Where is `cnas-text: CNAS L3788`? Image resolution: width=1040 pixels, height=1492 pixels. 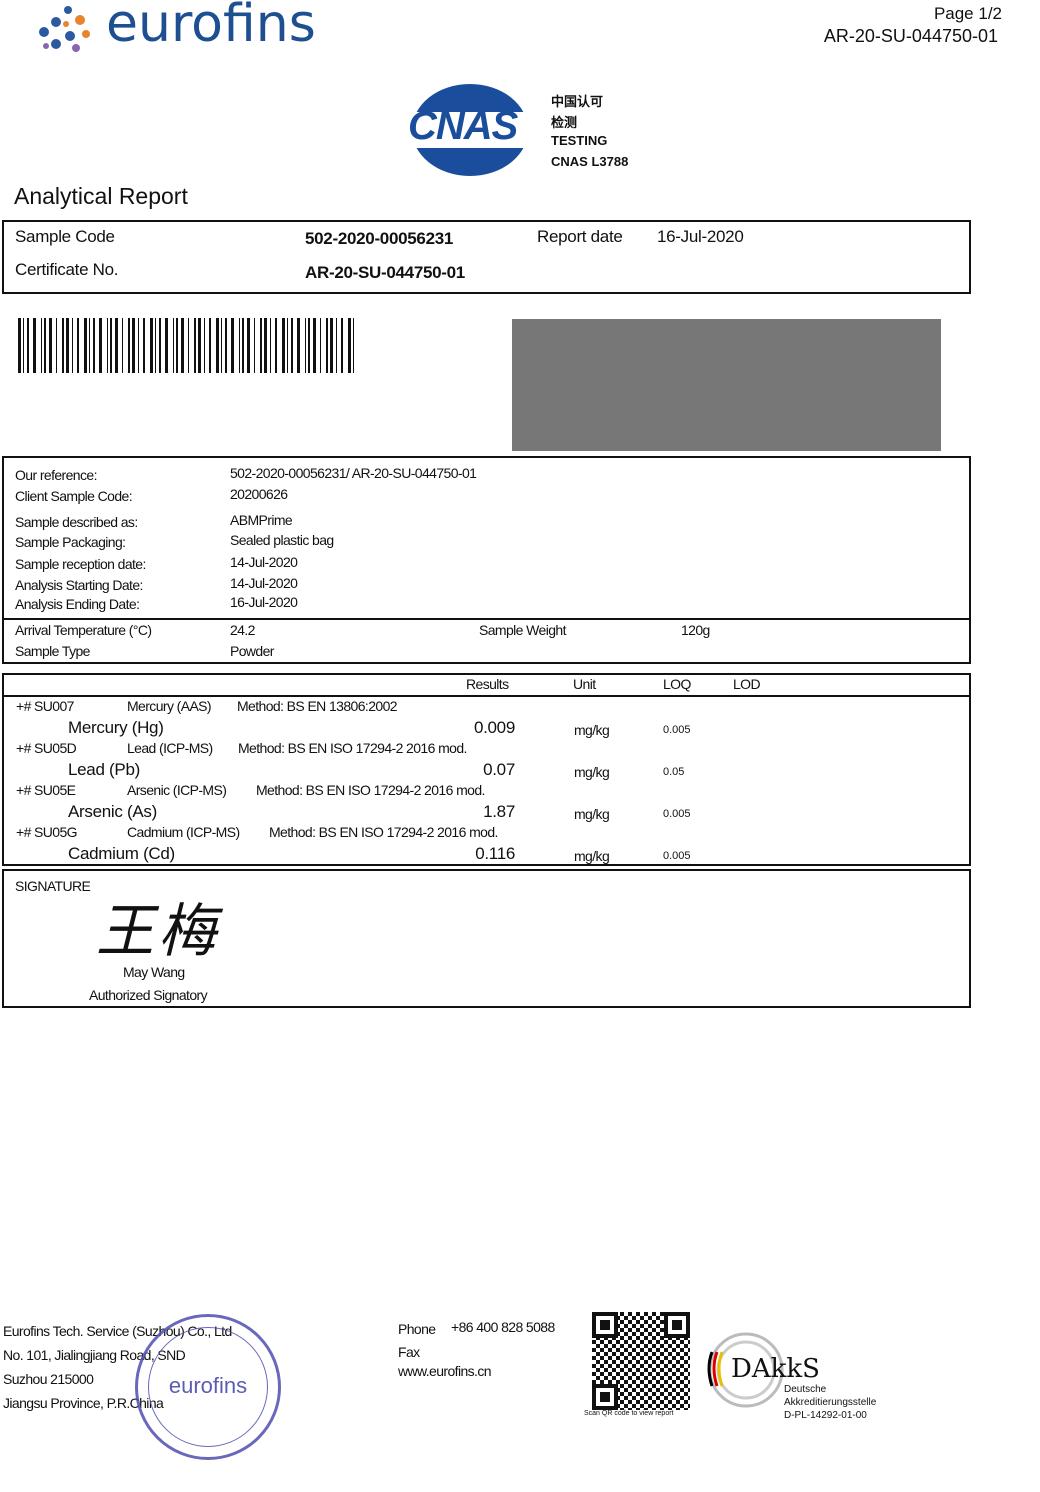 cnas-text: CNAS L3788 is located at coordinates (590, 161).